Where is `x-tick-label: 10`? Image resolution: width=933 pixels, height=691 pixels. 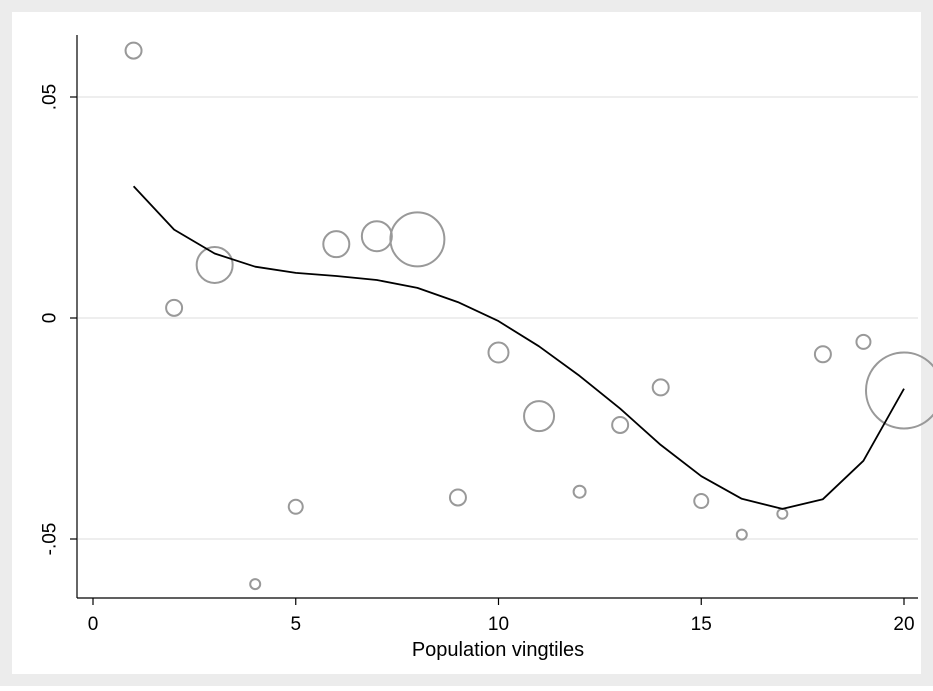 x-tick-label: 10 is located at coordinates (498, 624).